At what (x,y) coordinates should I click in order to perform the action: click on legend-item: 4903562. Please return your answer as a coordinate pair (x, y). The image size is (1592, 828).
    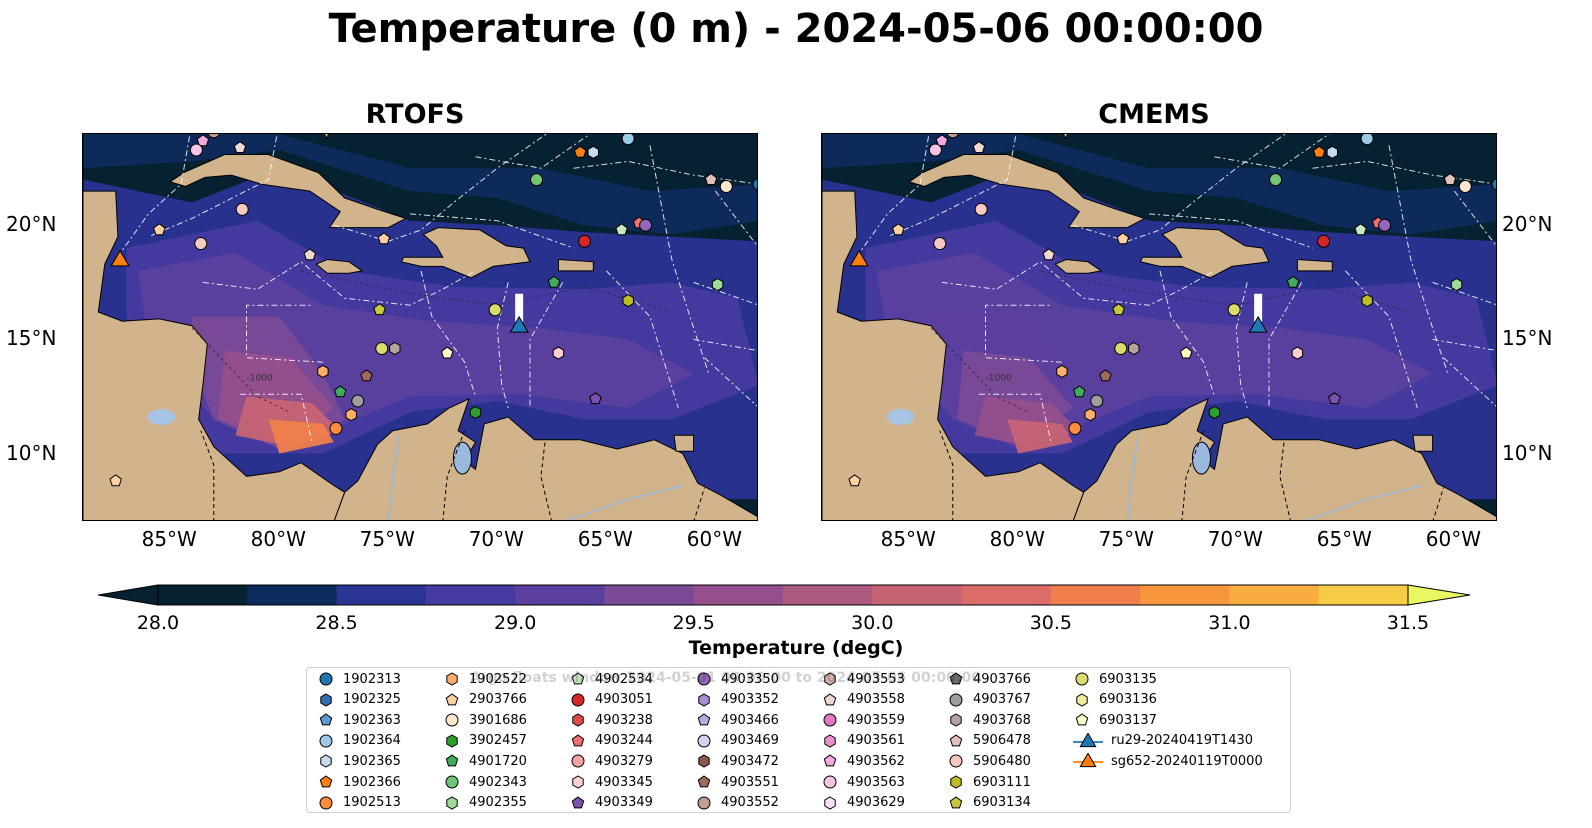
    Looking at the image, I should click on (863, 761).